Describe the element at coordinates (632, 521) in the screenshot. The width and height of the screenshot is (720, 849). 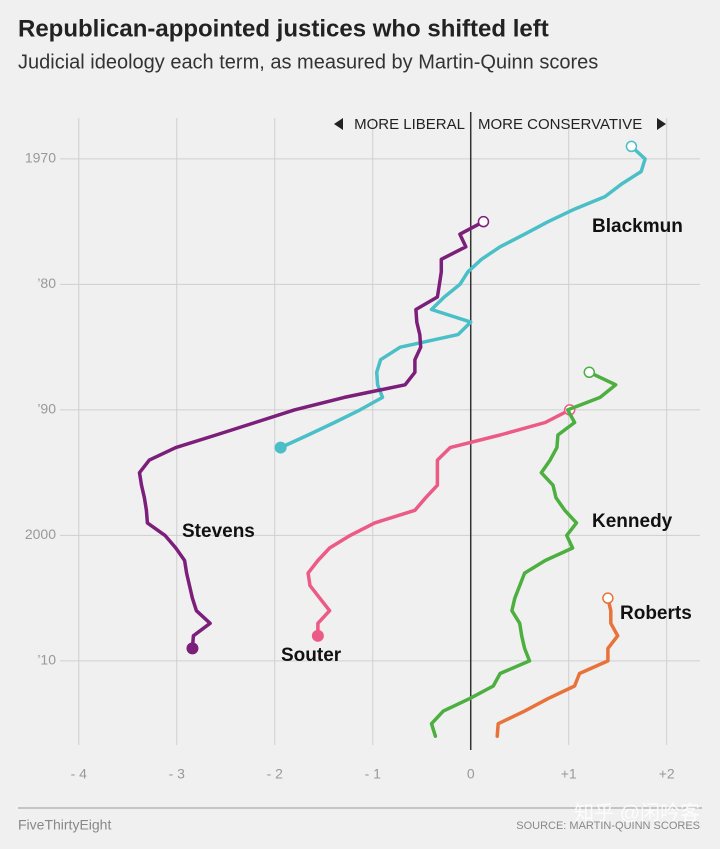
I see `series-label: Kennedy` at that location.